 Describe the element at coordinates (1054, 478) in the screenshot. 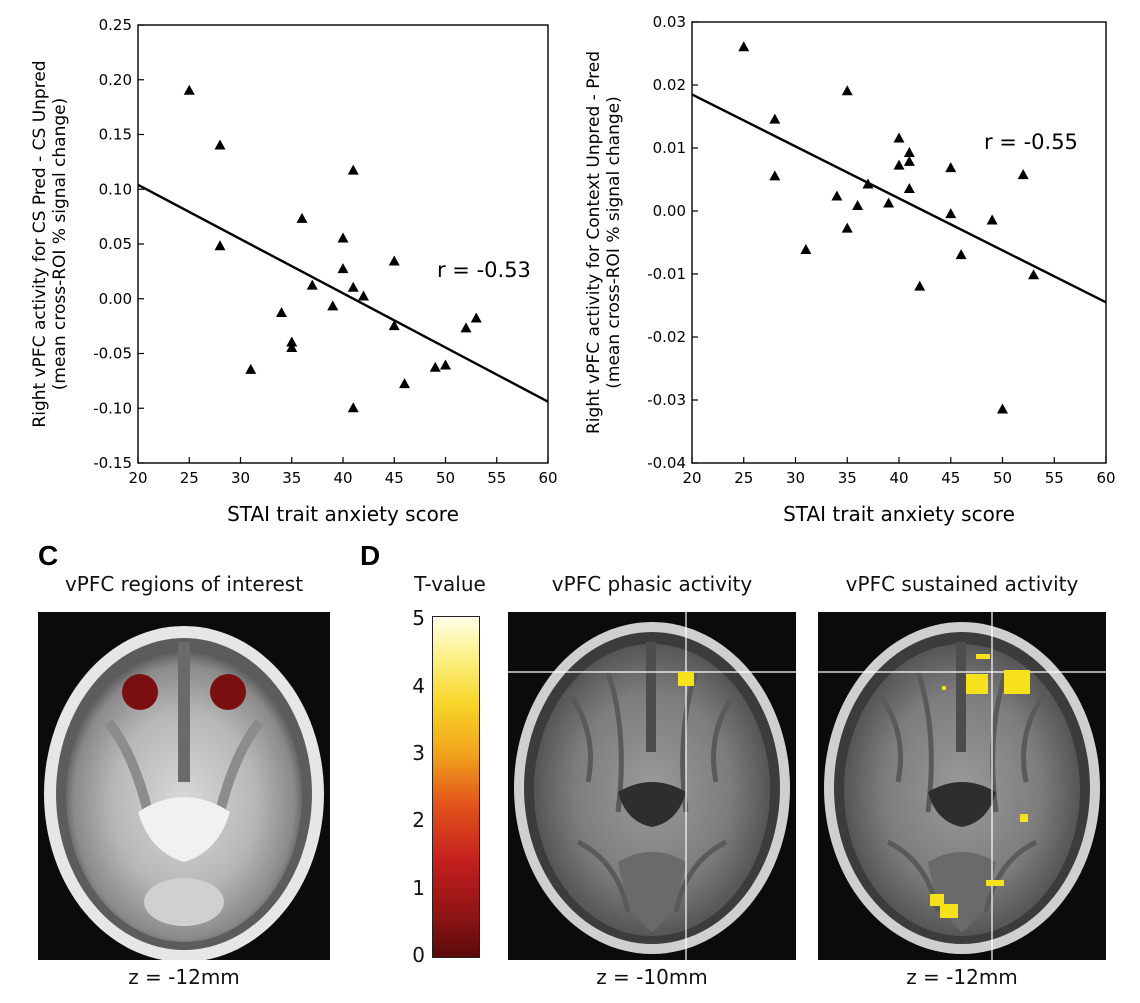

I see `chart-1-x-tick-label: 55` at that location.